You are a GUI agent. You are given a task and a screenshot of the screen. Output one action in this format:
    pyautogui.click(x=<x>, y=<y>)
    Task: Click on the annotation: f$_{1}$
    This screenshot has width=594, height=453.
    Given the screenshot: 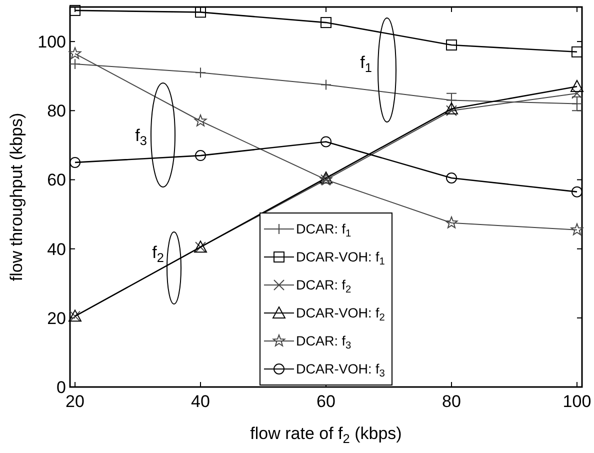 What is the action you would take?
    pyautogui.click(x=366, y=63)
    